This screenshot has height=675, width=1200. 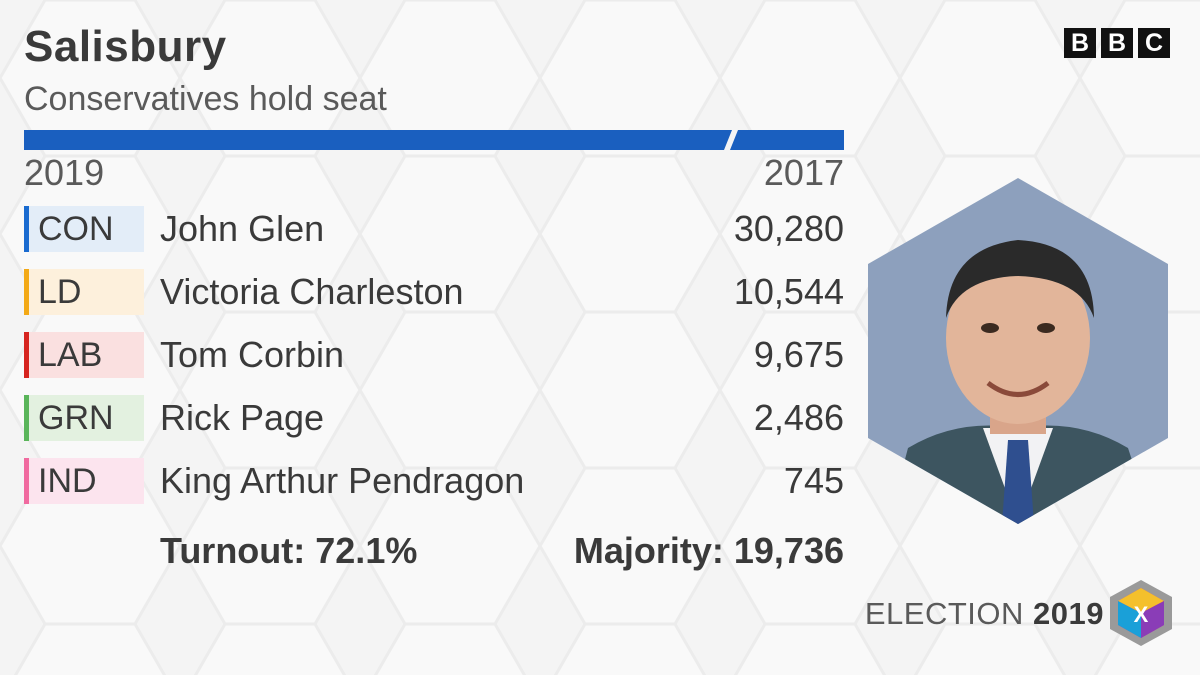 I want to click on candidate-name: King Arthur Pendragon, so click(x=342, y=480).